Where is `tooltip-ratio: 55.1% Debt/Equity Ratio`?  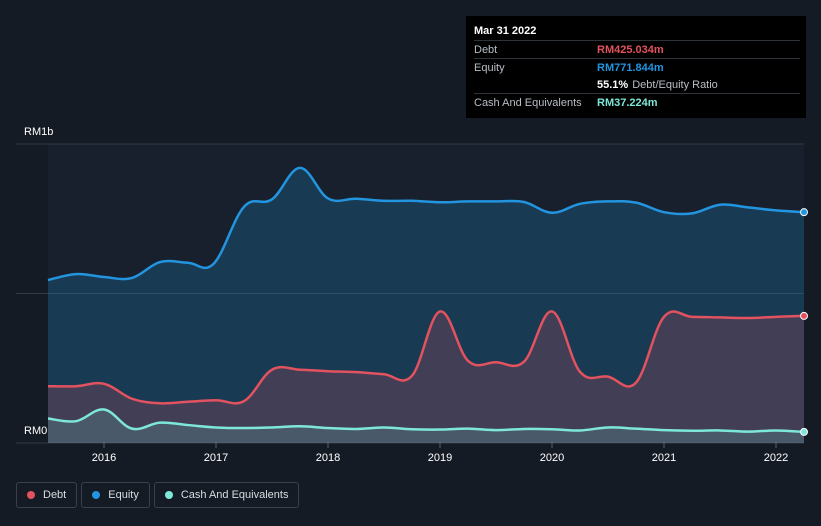 tooltip-ratio: 55.1% Debt/Equity Ratio is located at coordinates (637, 84).